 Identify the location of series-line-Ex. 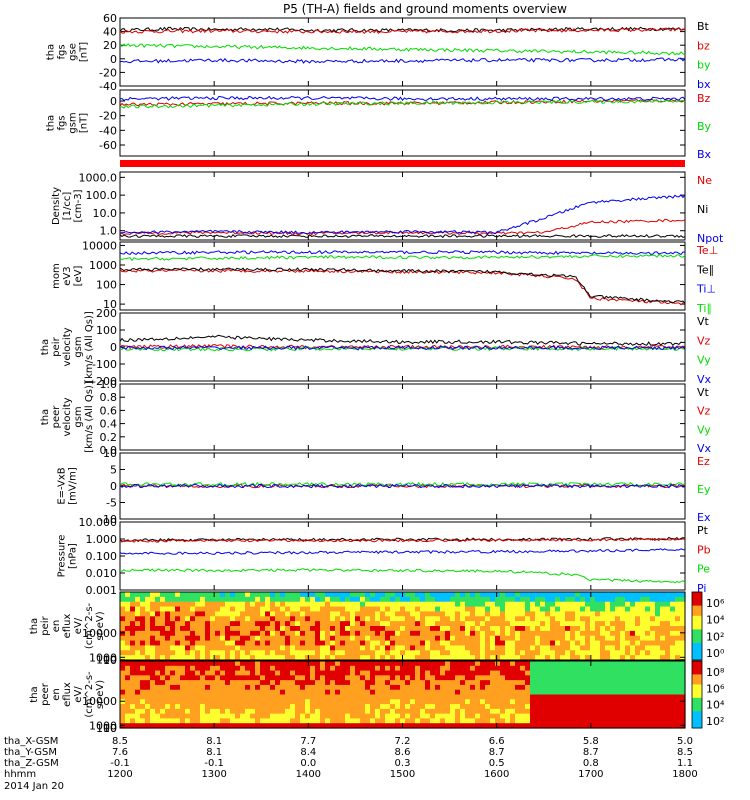
(402, 486).